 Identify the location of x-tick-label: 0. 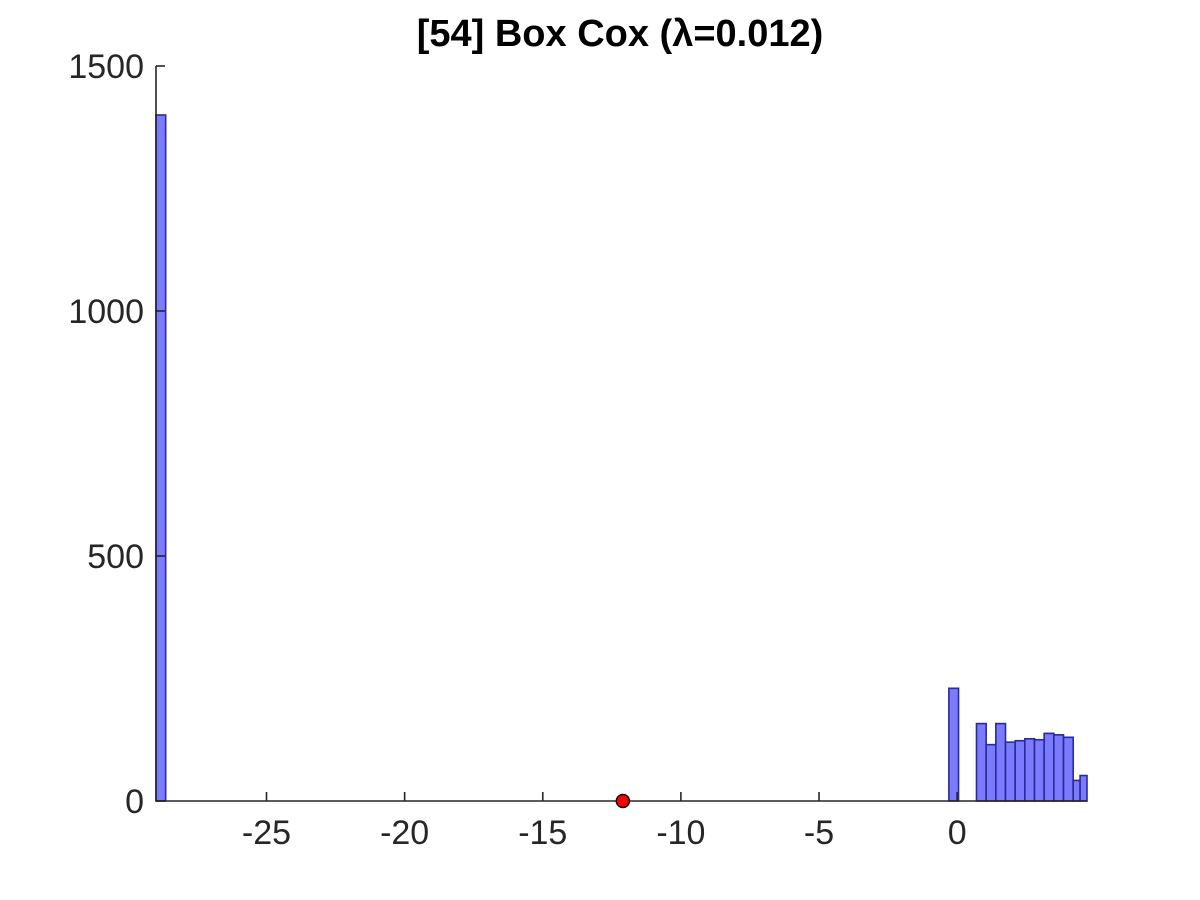
(957, 833).